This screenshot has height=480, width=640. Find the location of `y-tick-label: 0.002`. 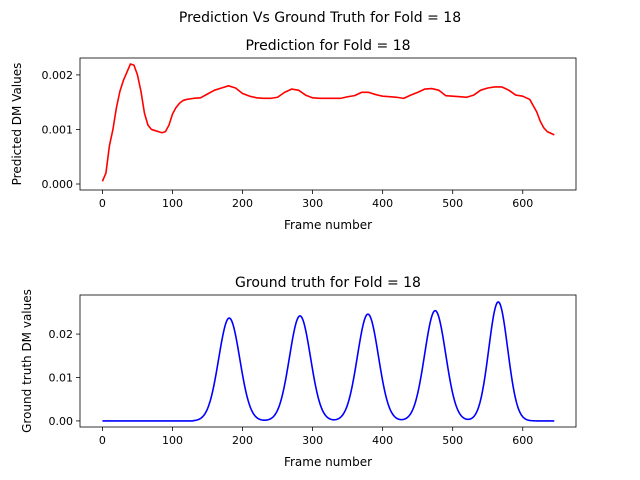

y-tick-label: 0.002 is located at coordinates (58, 75).